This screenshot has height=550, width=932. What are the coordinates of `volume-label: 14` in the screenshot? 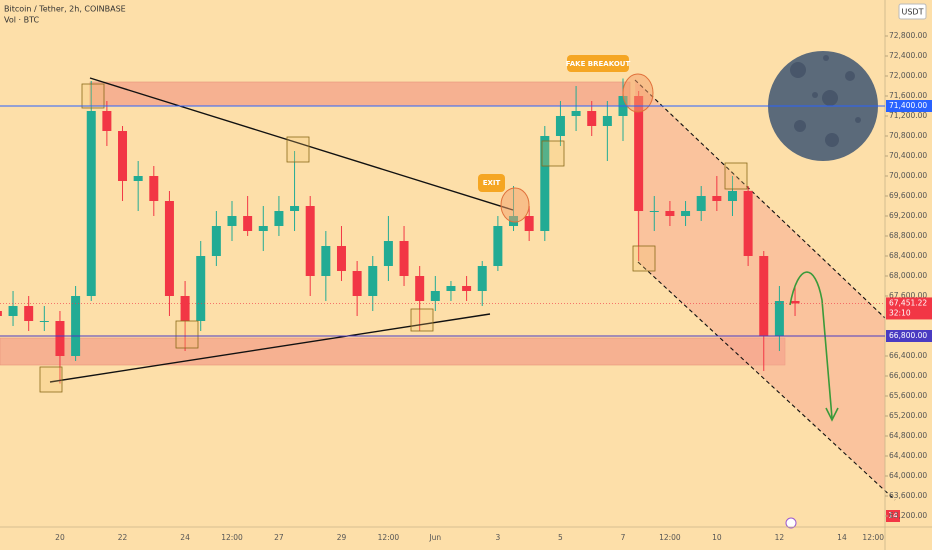 It's located at (893, 515).